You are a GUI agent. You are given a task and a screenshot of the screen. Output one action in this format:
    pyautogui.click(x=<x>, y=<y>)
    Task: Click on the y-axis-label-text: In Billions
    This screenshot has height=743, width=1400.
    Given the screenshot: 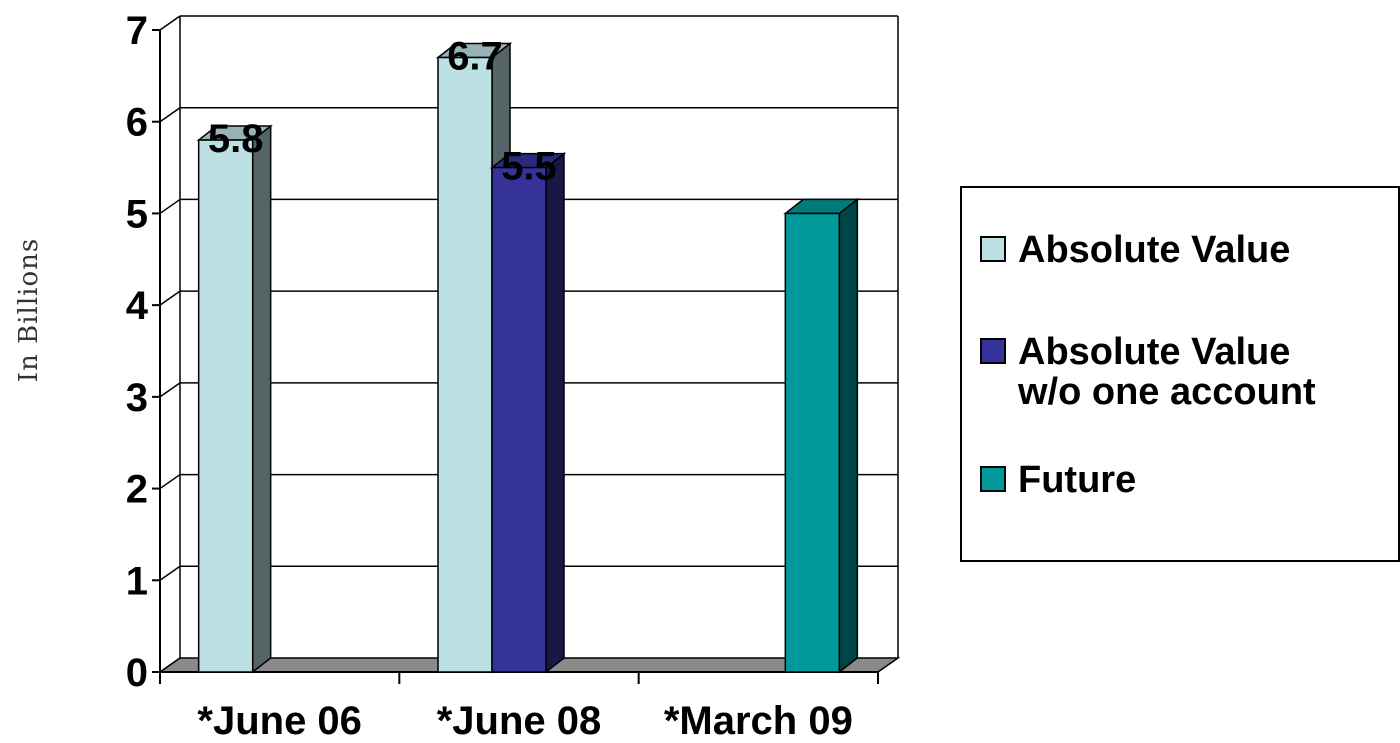 What is the action you would take?
    pyautogui.click(x=29, y=310)
    